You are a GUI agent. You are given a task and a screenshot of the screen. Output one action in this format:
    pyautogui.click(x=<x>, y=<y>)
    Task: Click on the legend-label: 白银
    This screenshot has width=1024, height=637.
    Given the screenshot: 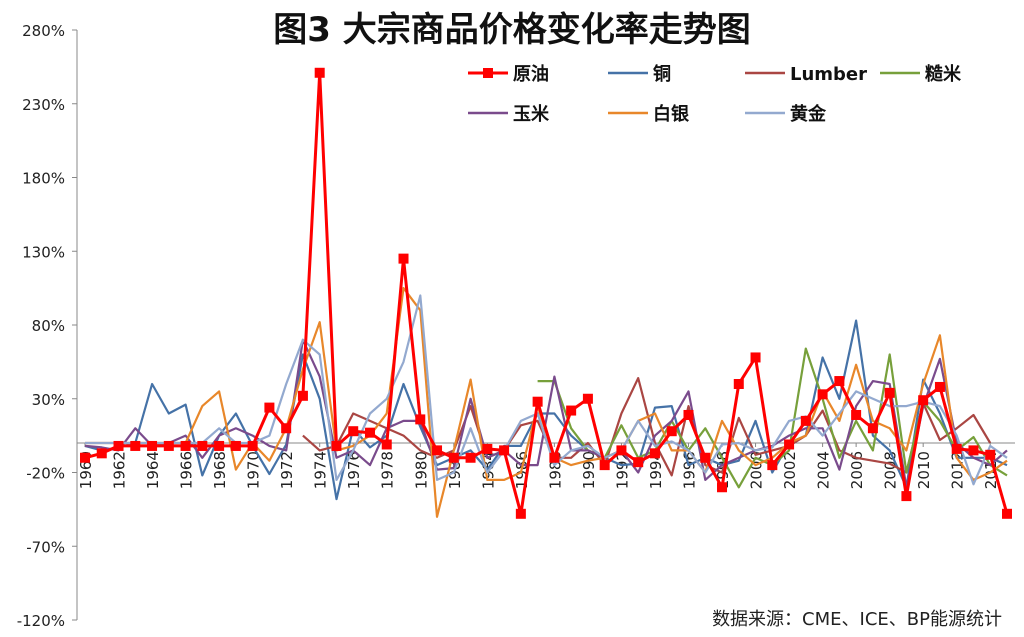 What is the action you would take?
    pyautogui.click(x=671, y=114)
    